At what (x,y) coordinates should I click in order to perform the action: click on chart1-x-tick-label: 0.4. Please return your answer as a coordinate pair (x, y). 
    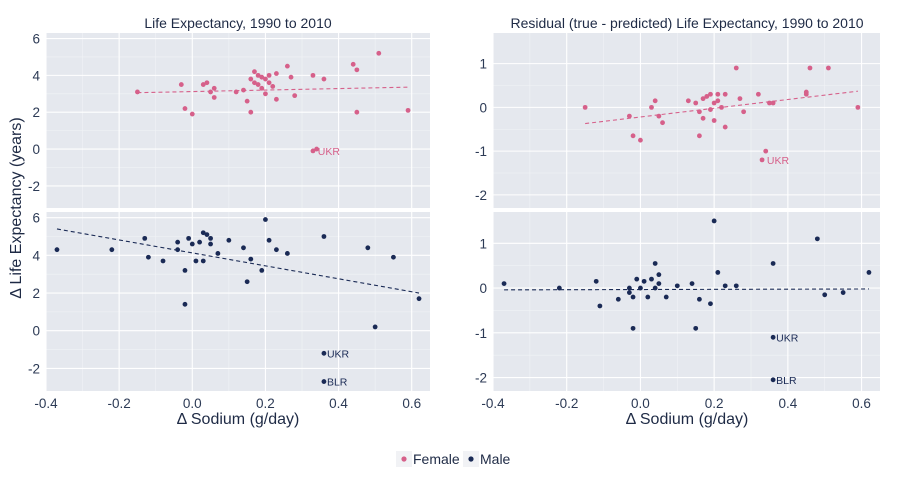
    Looking at the image, I should click on (787, 403).